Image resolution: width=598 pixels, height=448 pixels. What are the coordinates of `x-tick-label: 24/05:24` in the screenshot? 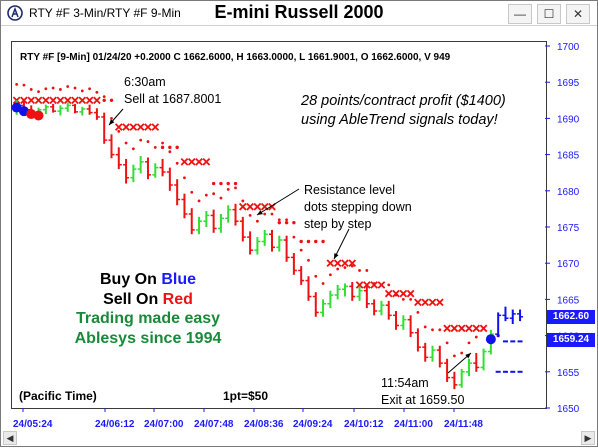 It's located at (33, 424).